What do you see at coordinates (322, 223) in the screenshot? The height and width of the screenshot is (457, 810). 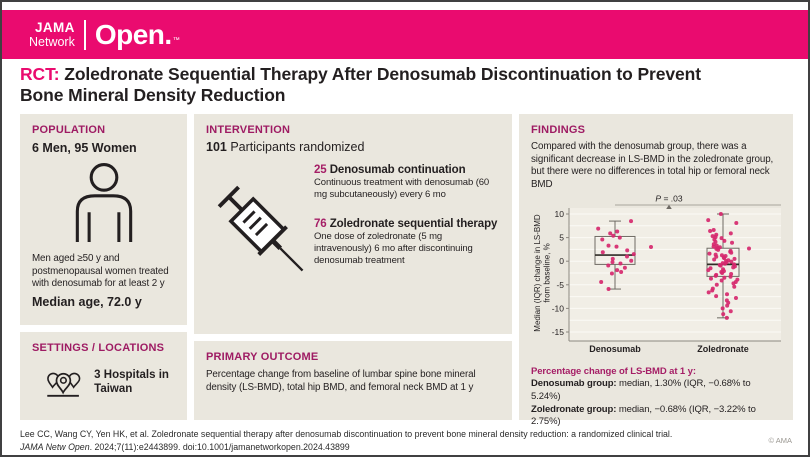 I see `arm-count: 76` at bounding box center [322, 223].